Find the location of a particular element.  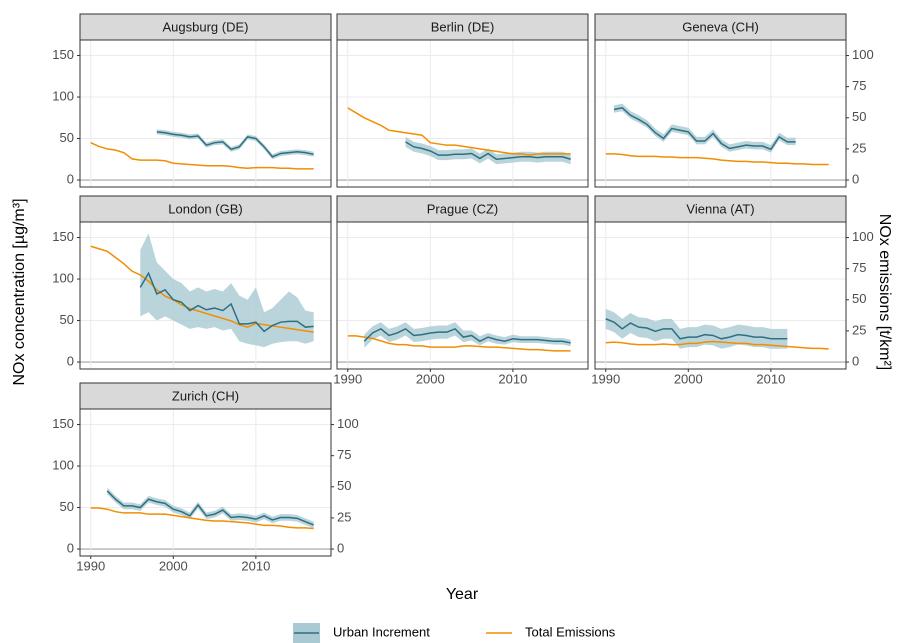

x-axis-title: Year is located at coordinates (462, 594).